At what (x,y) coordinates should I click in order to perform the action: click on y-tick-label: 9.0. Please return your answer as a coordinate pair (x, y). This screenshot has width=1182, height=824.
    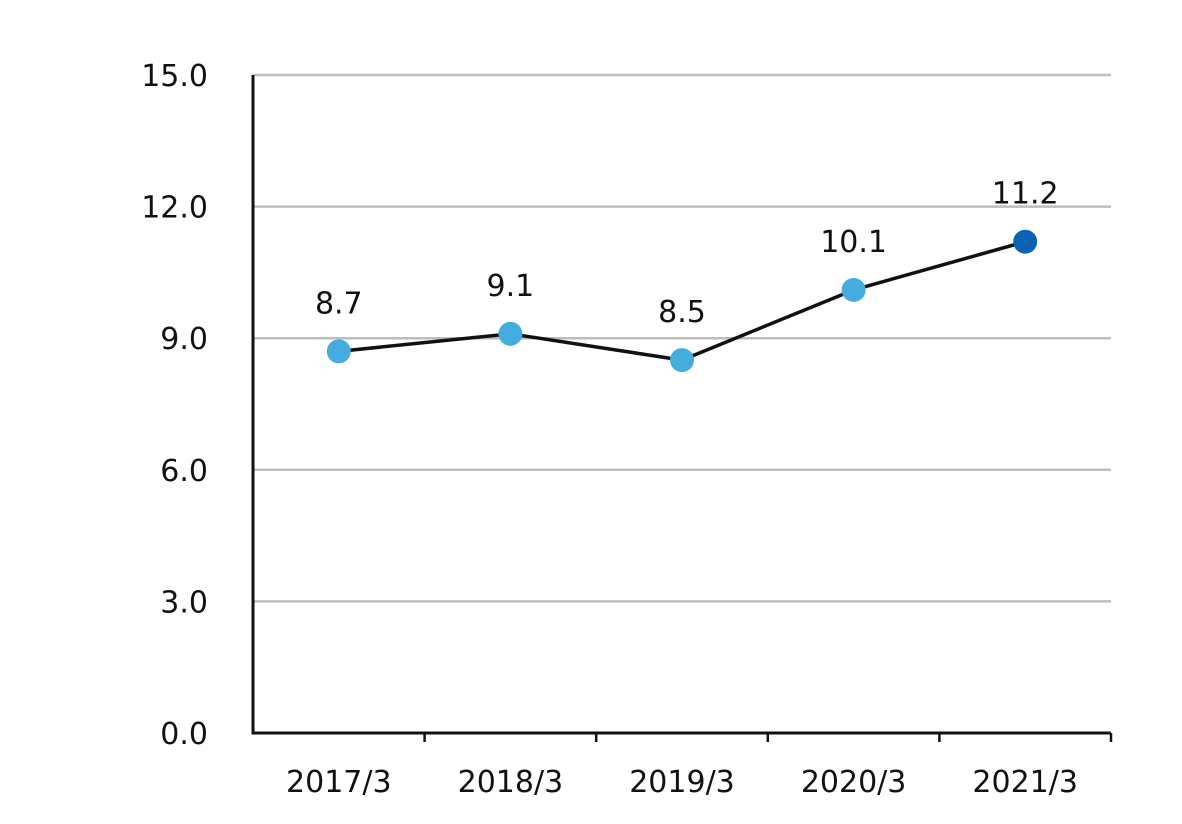
    Looking at the image, I should click on (184, 339).